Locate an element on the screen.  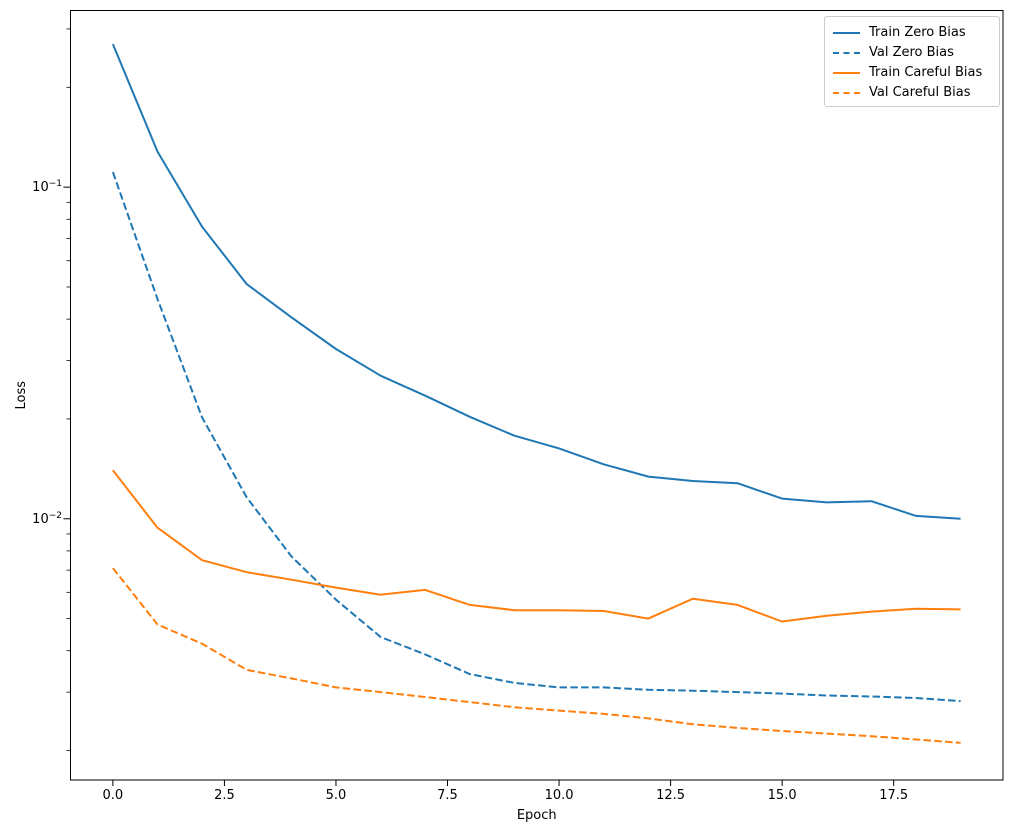
x-axis-tick-label: 10.0 is located at coordinates (559, 795).